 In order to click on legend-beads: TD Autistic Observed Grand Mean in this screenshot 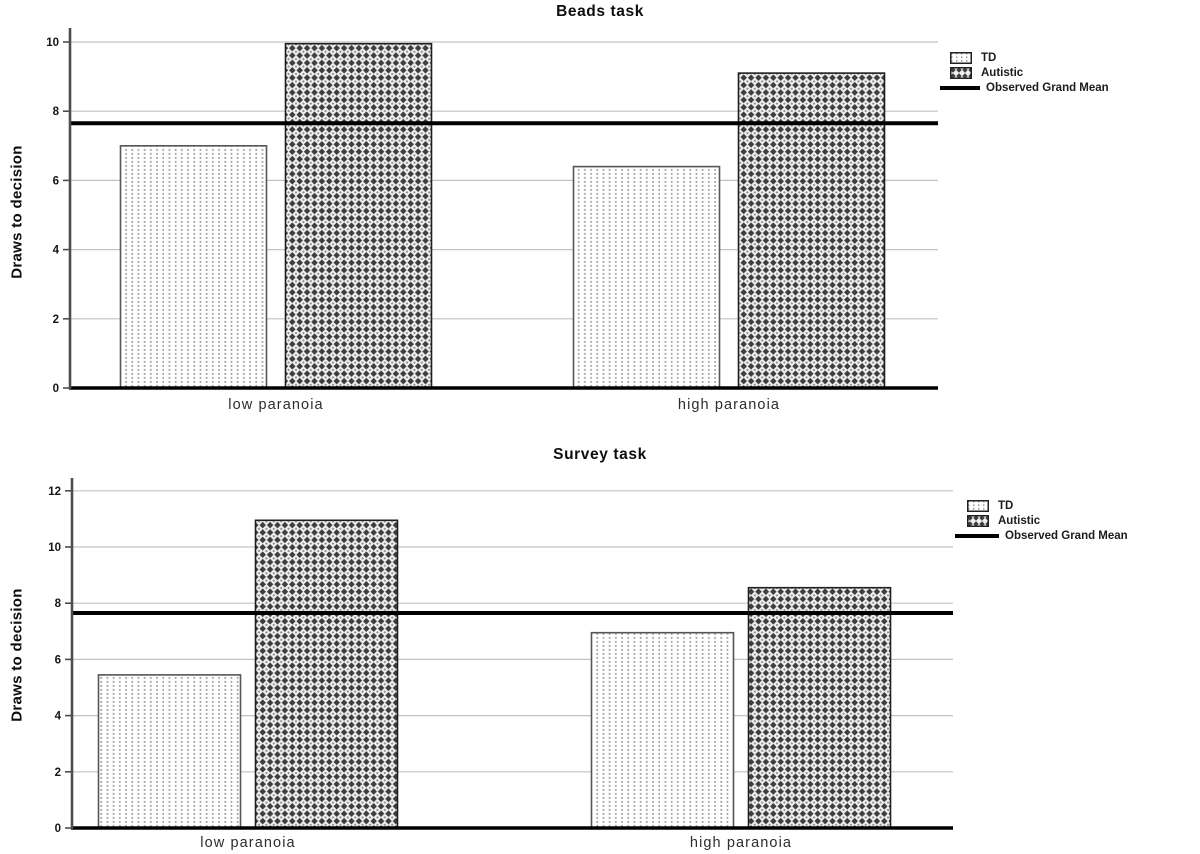, I will do `click(1024, 72)`.